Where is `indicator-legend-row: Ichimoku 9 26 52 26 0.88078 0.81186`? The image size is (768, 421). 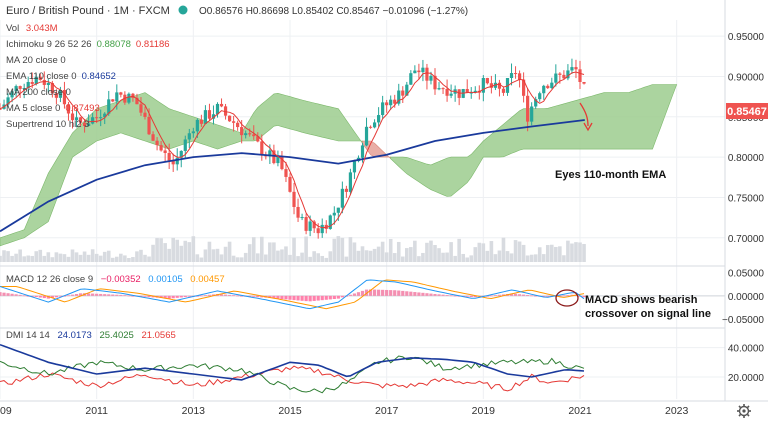
indicator-legend-row: Ichimoku 9 26 52 26 0.88078 0.81186 is located at coordinates (88, 44).